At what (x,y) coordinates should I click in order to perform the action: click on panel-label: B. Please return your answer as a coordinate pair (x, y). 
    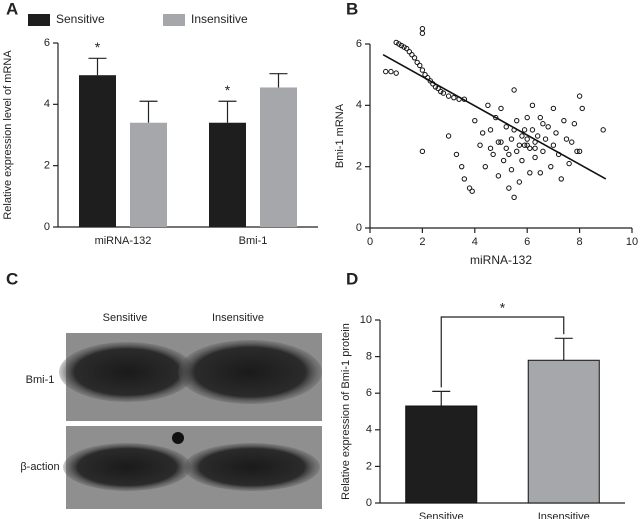
    Looking at the image, I should click on (352, 9).